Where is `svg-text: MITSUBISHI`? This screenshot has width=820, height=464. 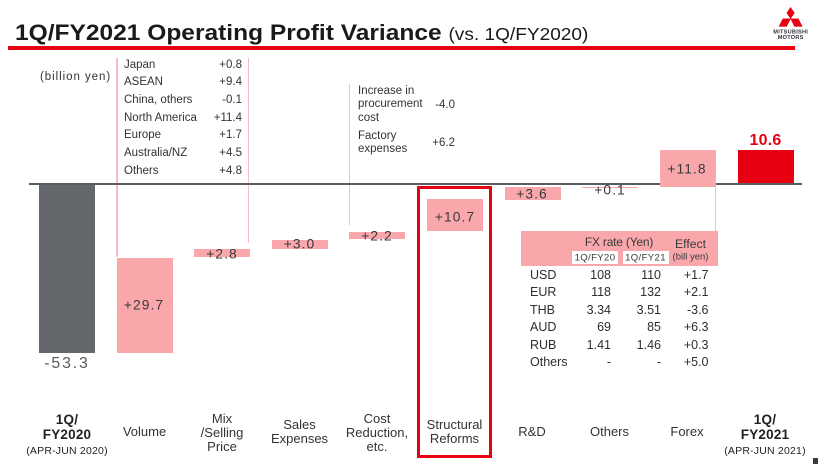
svg-text: MITSUBISHI is located at coordinates (790, 32).